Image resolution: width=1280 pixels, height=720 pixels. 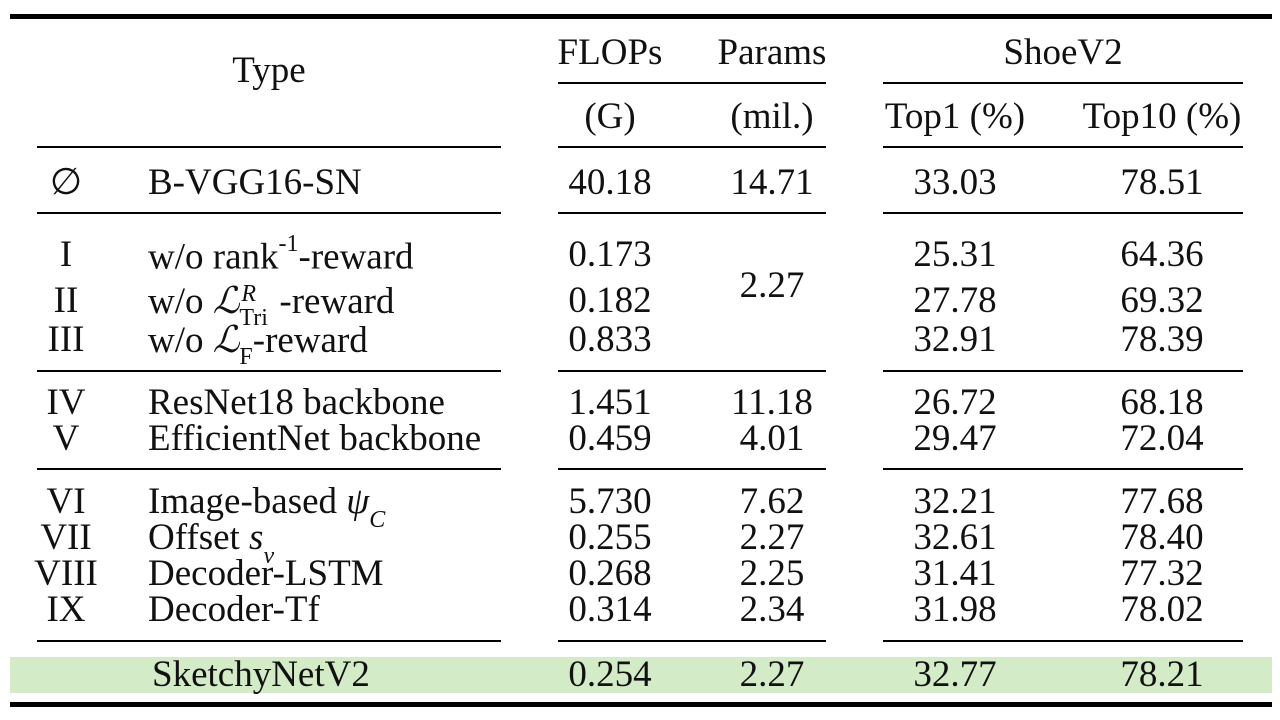 I want to click on row-params: 11.18, so click(x=772, y=402).